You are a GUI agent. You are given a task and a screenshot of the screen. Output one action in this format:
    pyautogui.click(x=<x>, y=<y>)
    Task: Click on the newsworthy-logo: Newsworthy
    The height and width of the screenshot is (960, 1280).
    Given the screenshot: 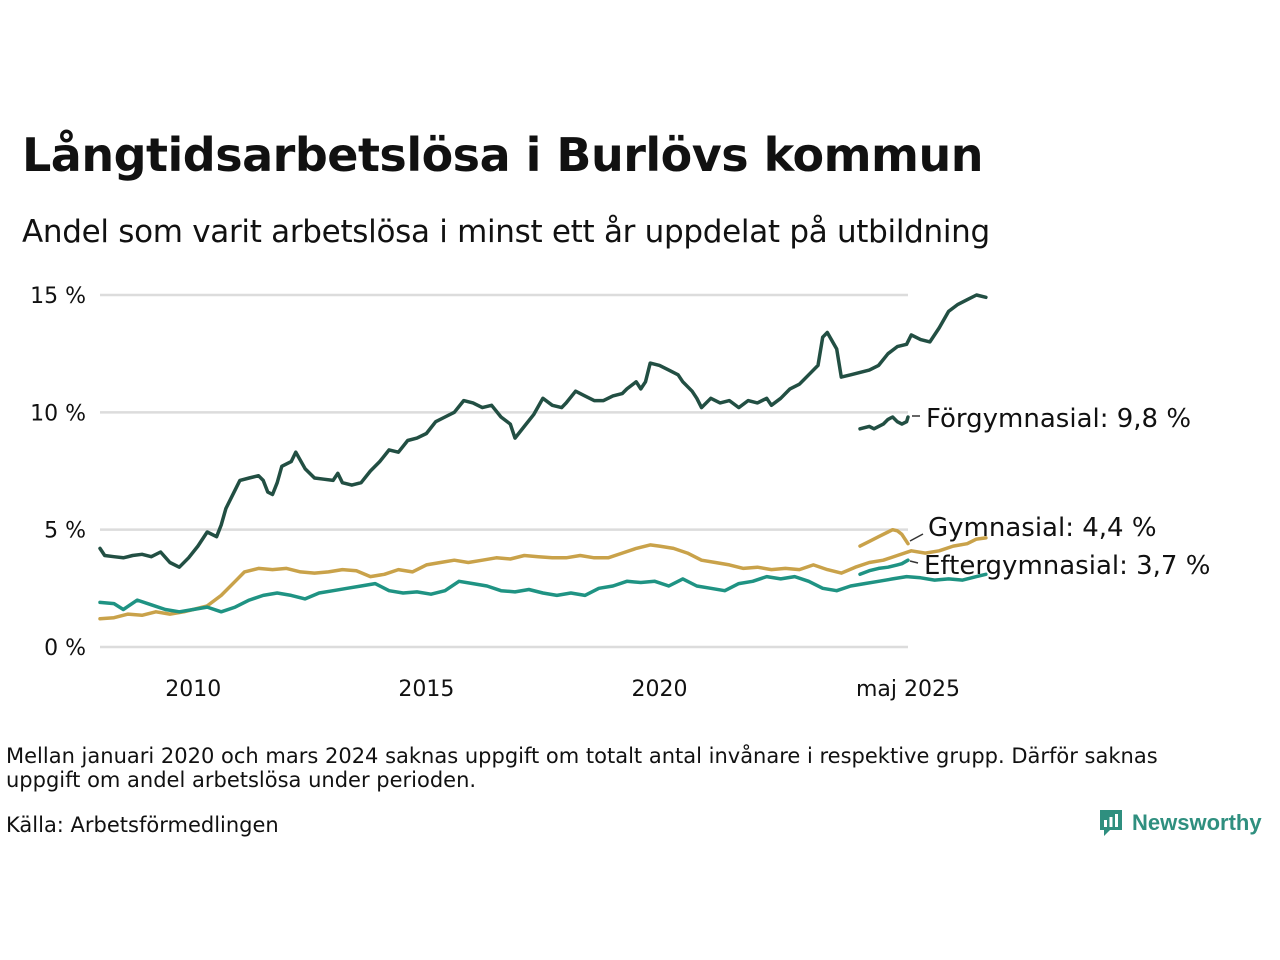 What is the action you would take?
    pyautogui.click(x=1180, y=823)
    